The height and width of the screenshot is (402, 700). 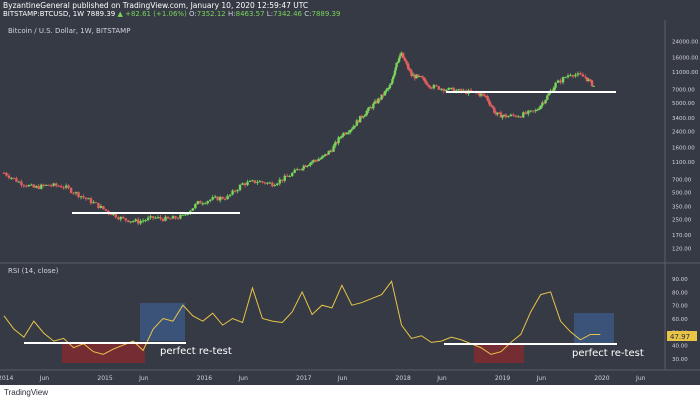 What do you see at coordinates (680, 307) in the screenshot?
I see `rsi-tick-label: 70.00` at bounding box center [680, 307].